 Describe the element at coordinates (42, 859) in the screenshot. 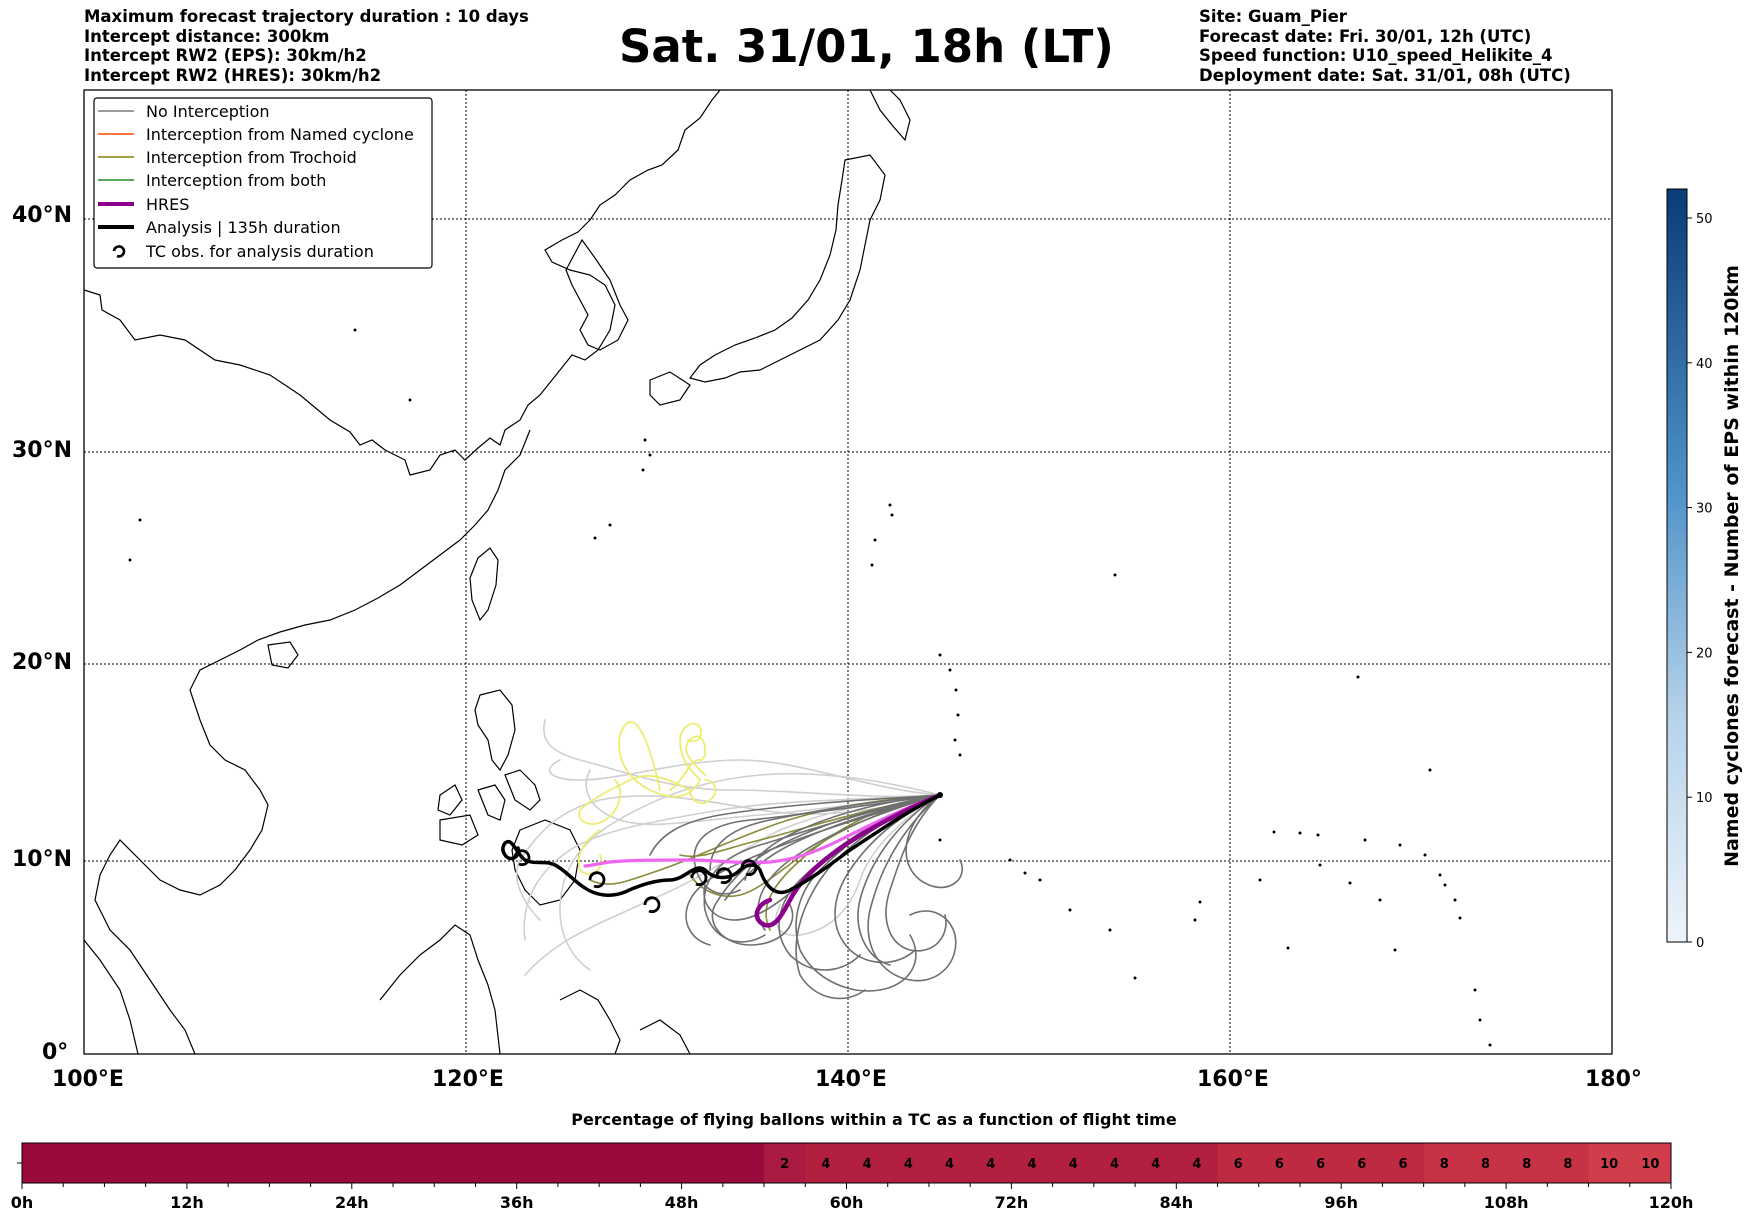

I see `lat-tick-label: 10°N` at that location.